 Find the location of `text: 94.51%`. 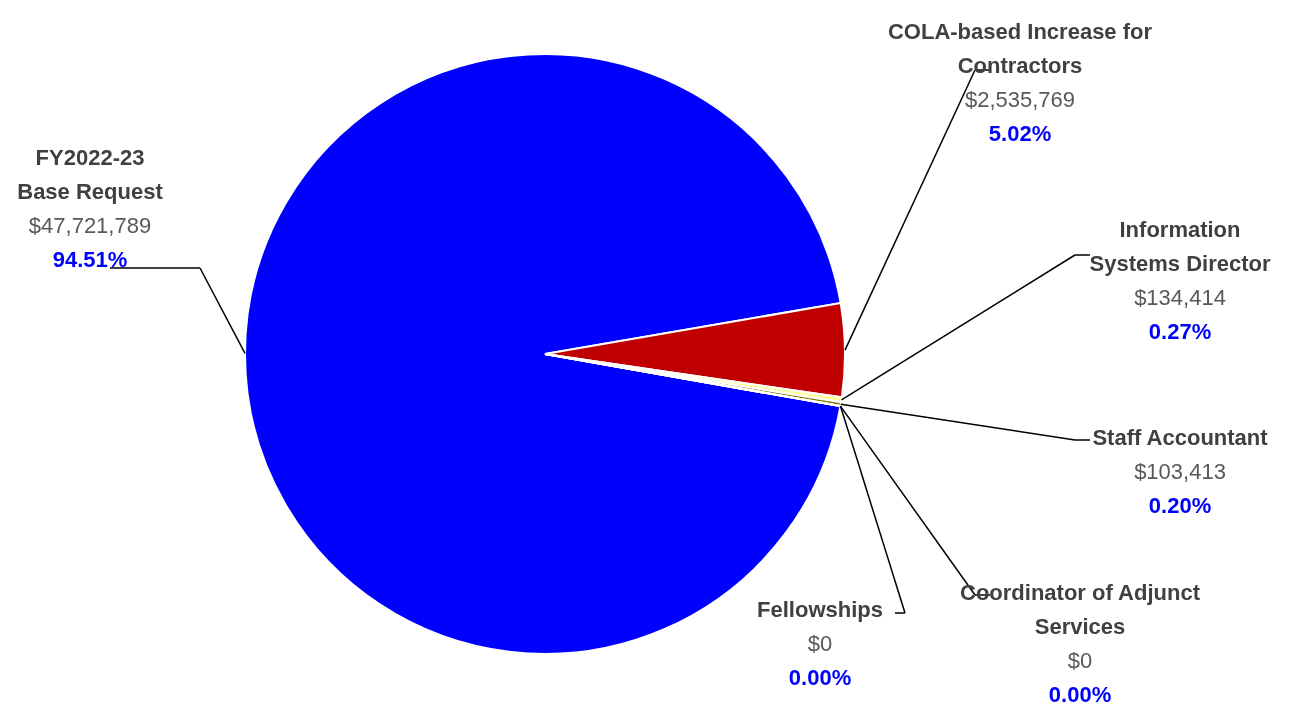

text: 94.51% is located at coordinates (90, 259).